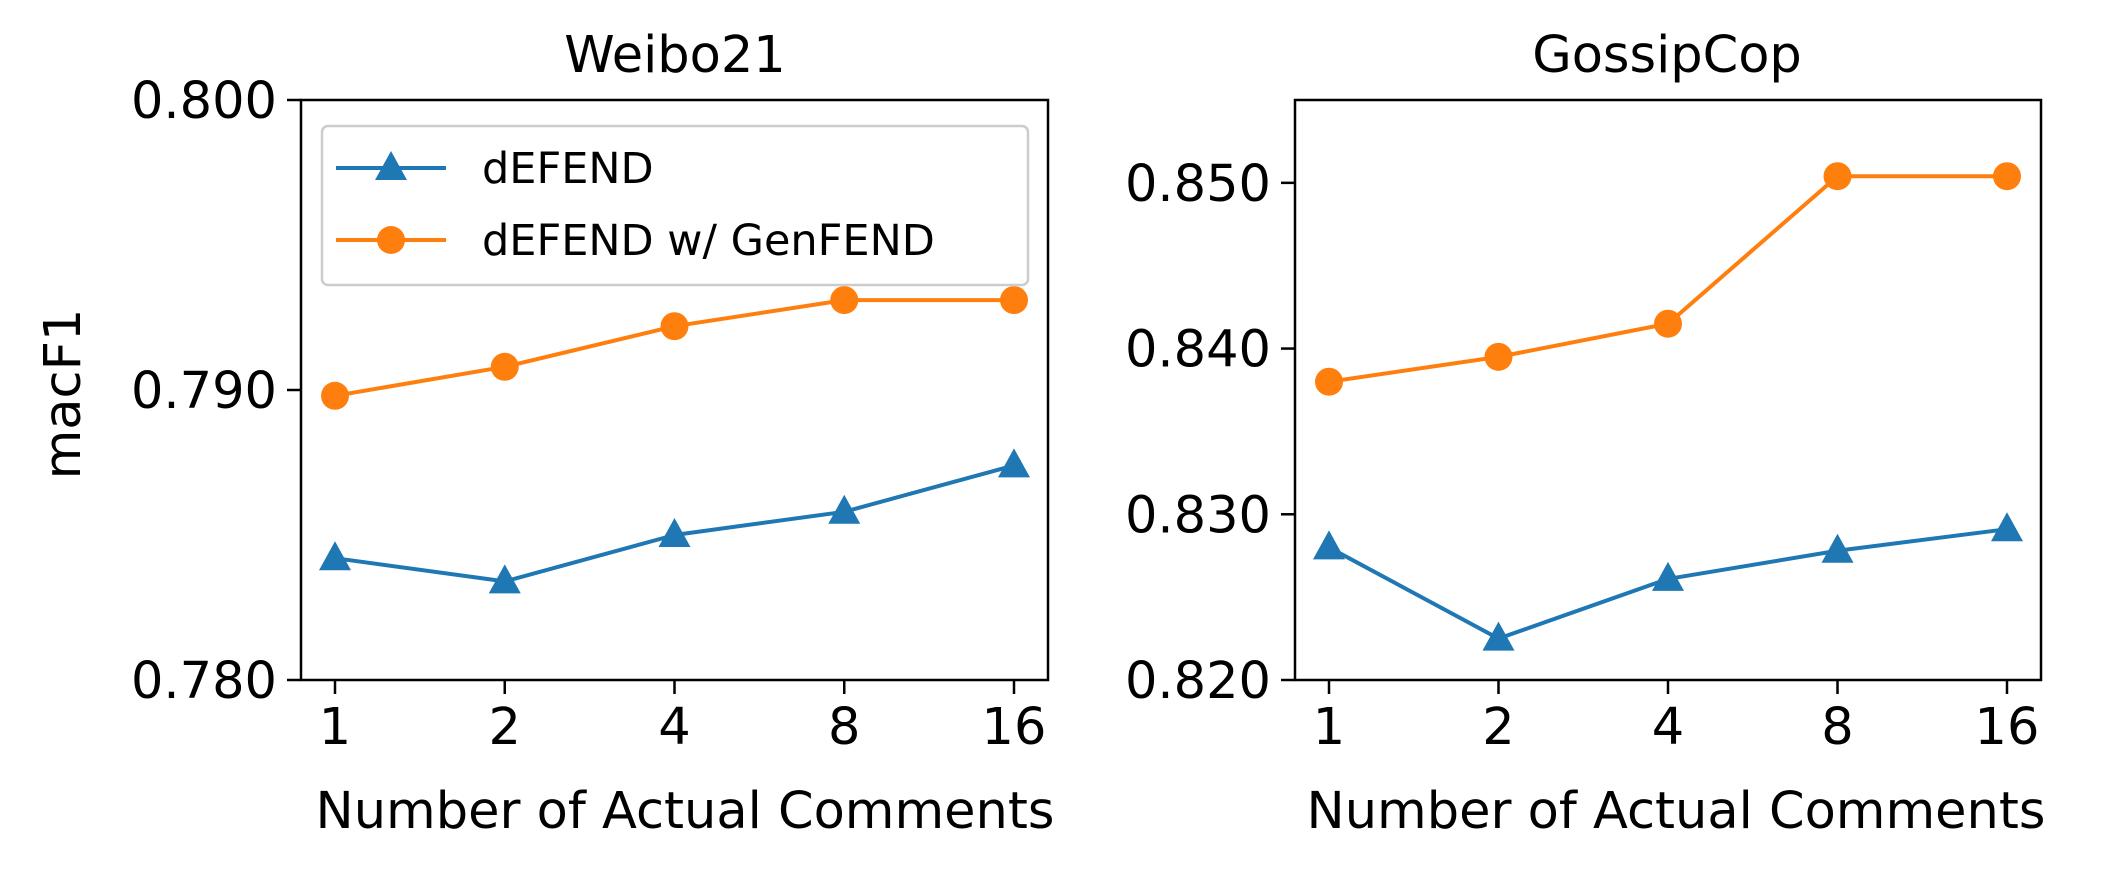  What do you see at coordinates (708, 241) in the screenshot?
I see `legend-label-defend-genfend: dEFEND w/ GenFEND` at bounding box center [708, 241].